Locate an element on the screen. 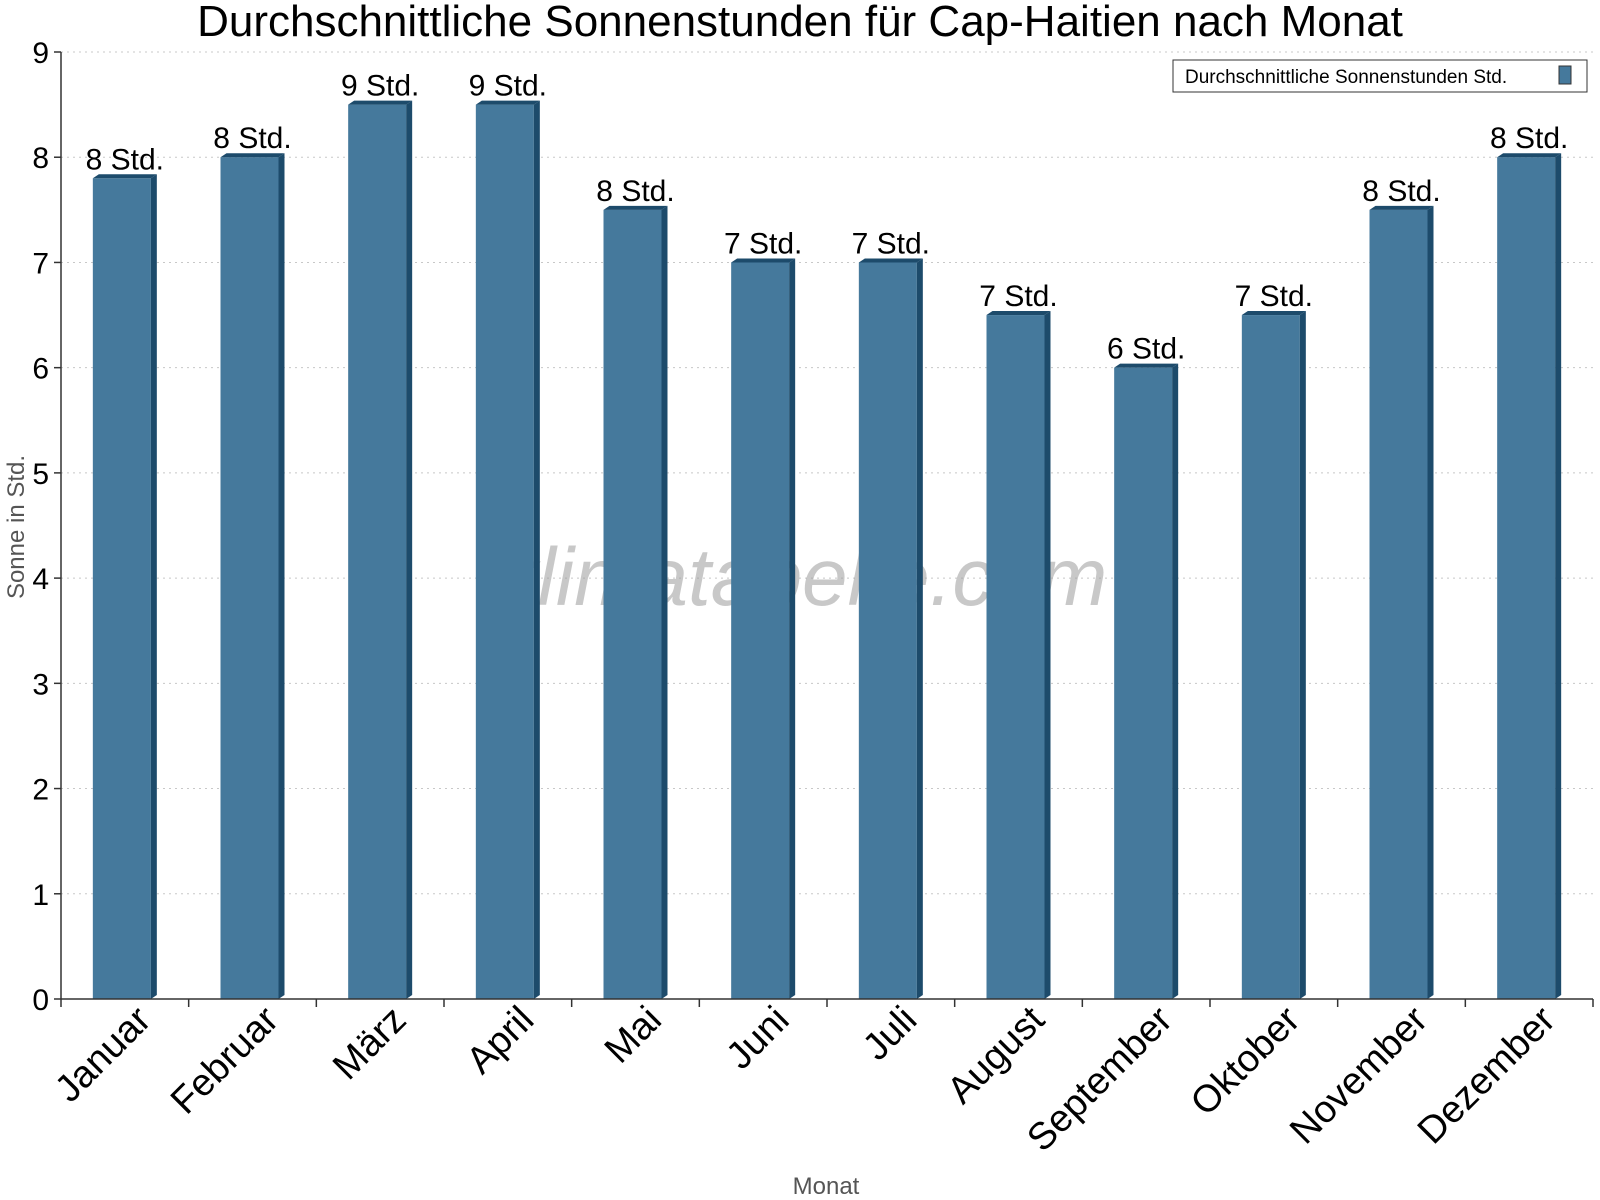 Image resolution: width=1600 pixels, height=1200 pixels. bar-juli is located at coordinates (890, 628).